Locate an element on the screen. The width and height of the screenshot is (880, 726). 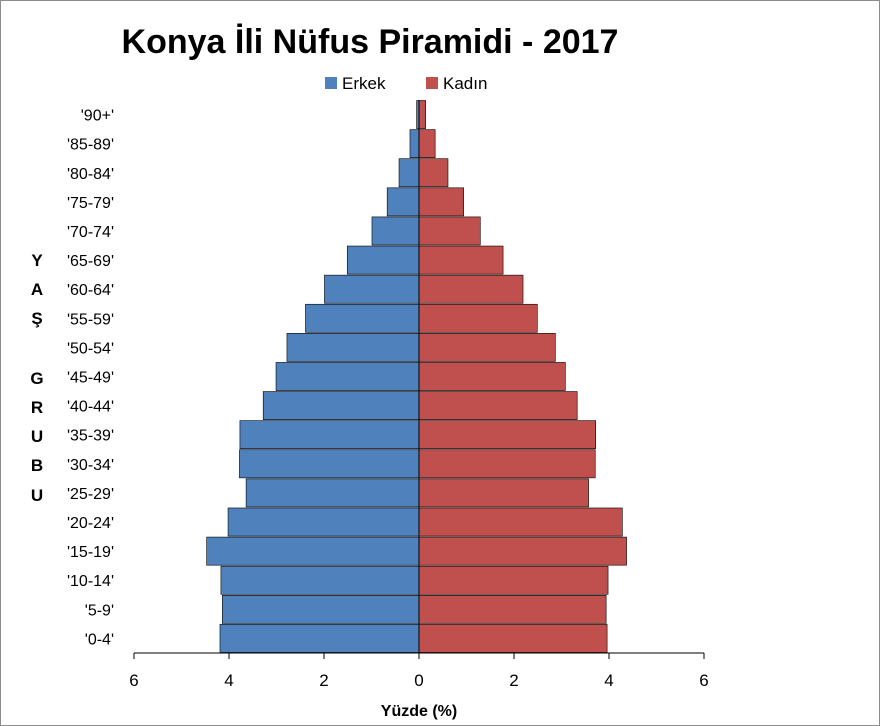
y-axis-title-letter: B is located at coordinates (37, 465).